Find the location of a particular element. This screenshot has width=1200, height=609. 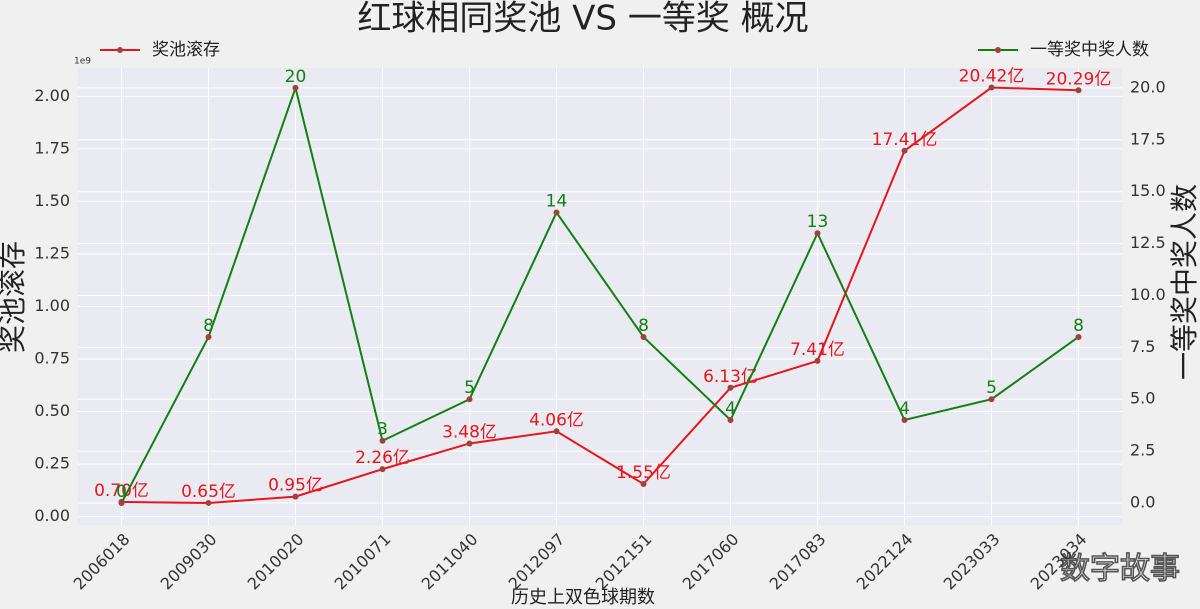

x-tick-label: 2011040 is located at coordinates (450, 562).